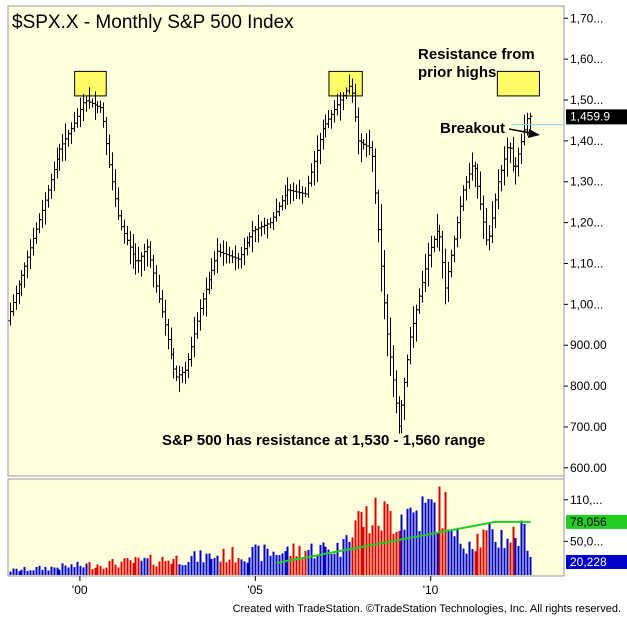  What do you see at coordinates (457, 72) in the screenshot?
I see `resistance-annotation-line-2: prior highs` at bounding box center [457, 72].